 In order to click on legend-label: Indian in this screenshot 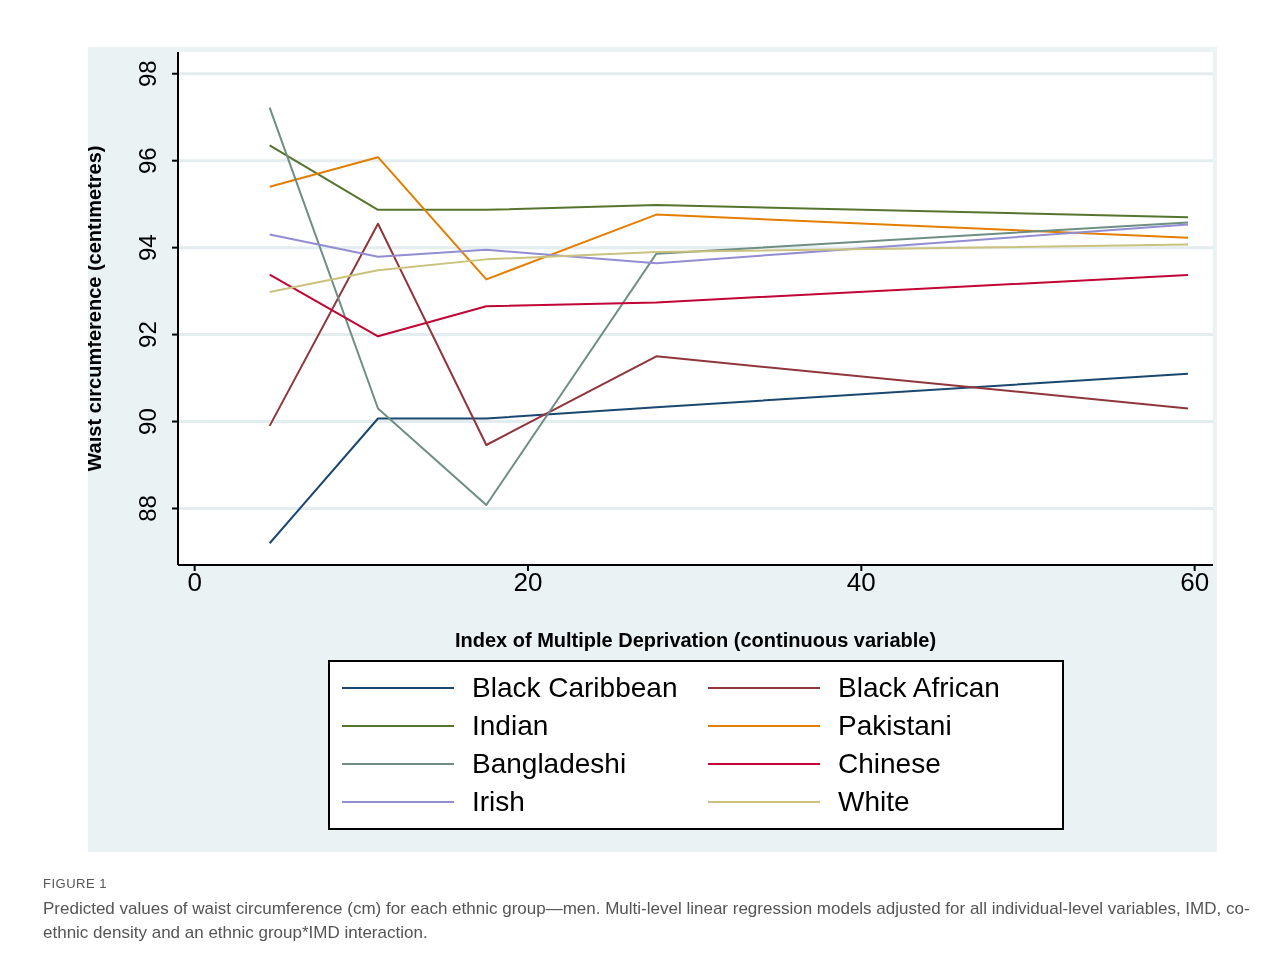, I will do `click(510, 726)`.